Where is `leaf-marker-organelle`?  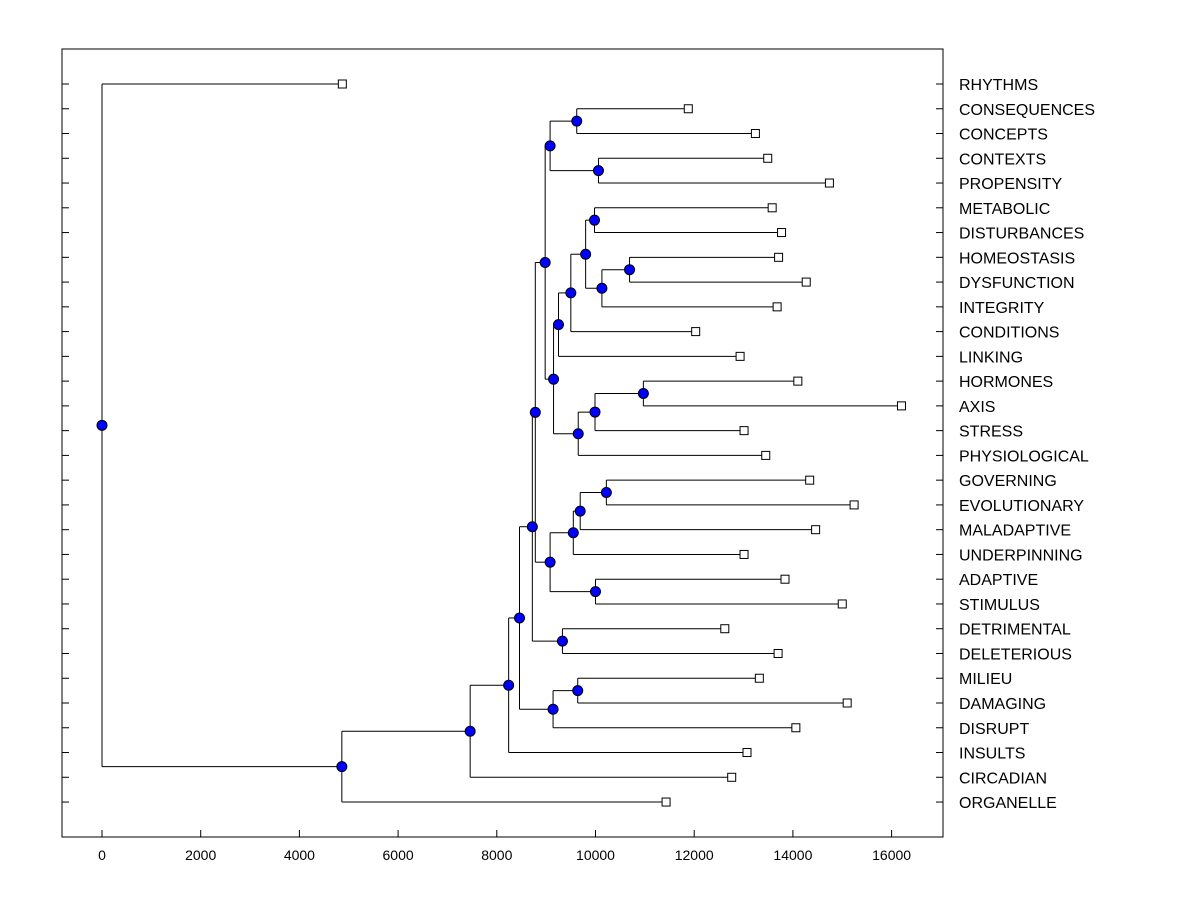 leaf-marker-organelle is located at coordinates (666, 802).